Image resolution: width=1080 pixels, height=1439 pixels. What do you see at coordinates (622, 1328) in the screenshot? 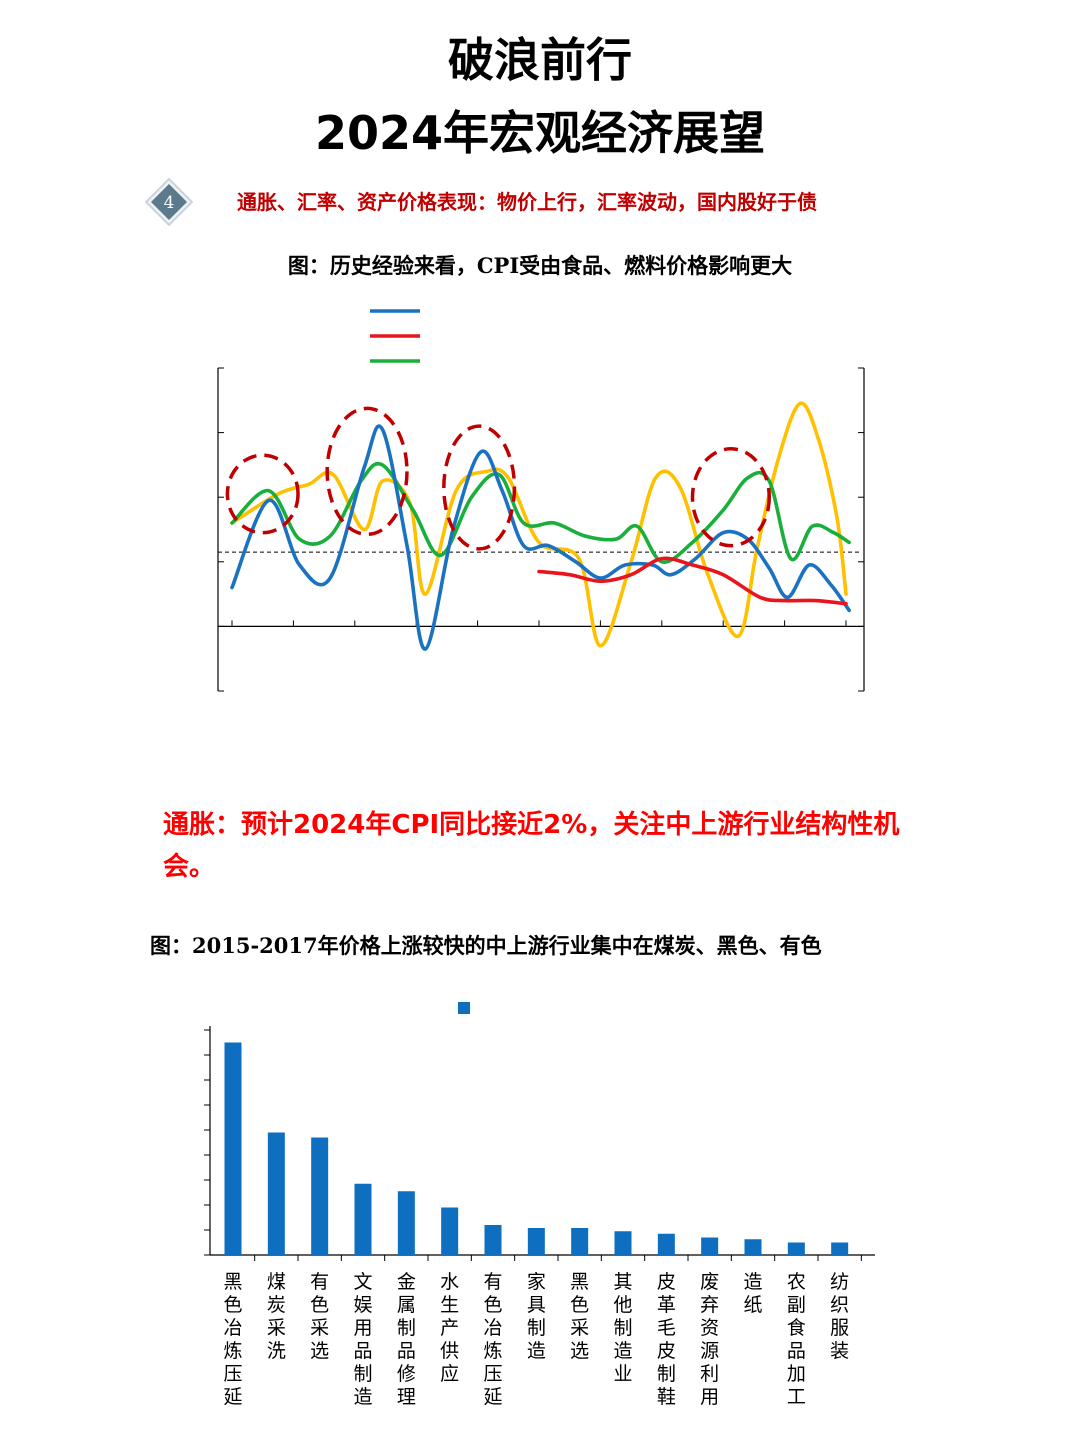
I see `chart2-category-label: 其他制造业` at bounding box center [622, 1328].